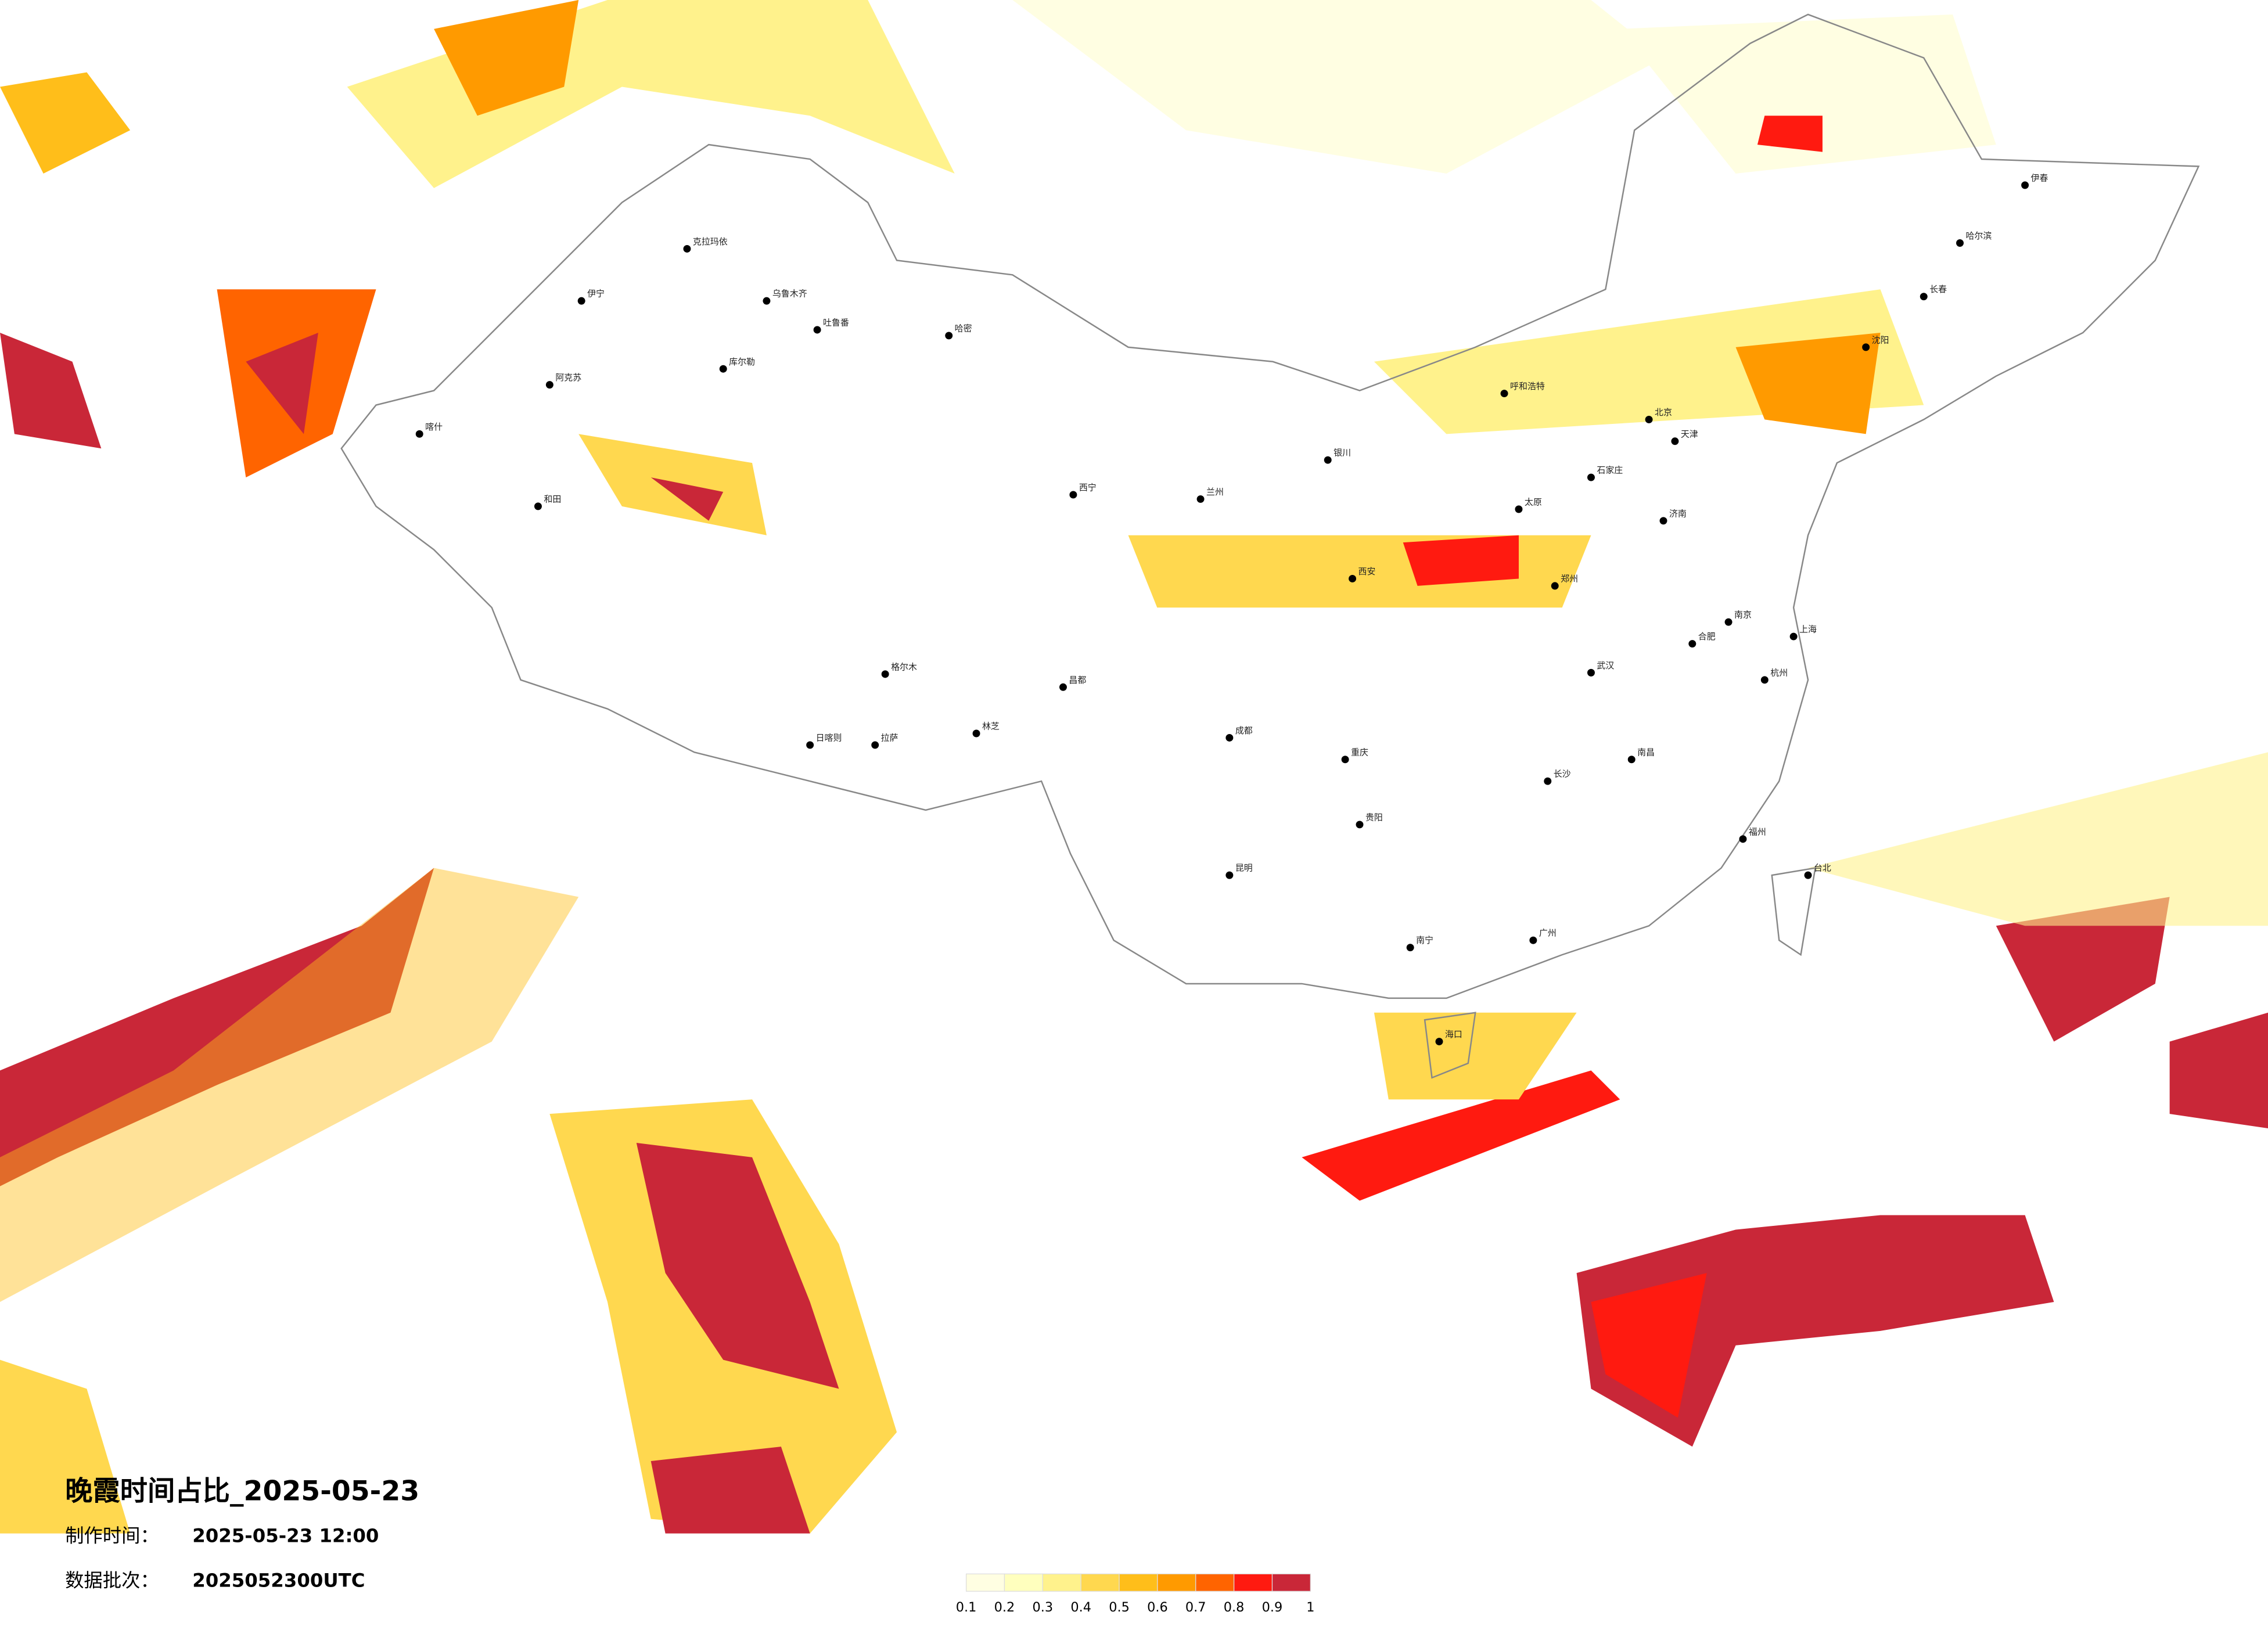 The height and width of the screenshot is (1626, 2268). What do you see at coordinates (829, 737) in the screenshot?
I see `city-label: 日喀则` at bounding box center [829, 737].